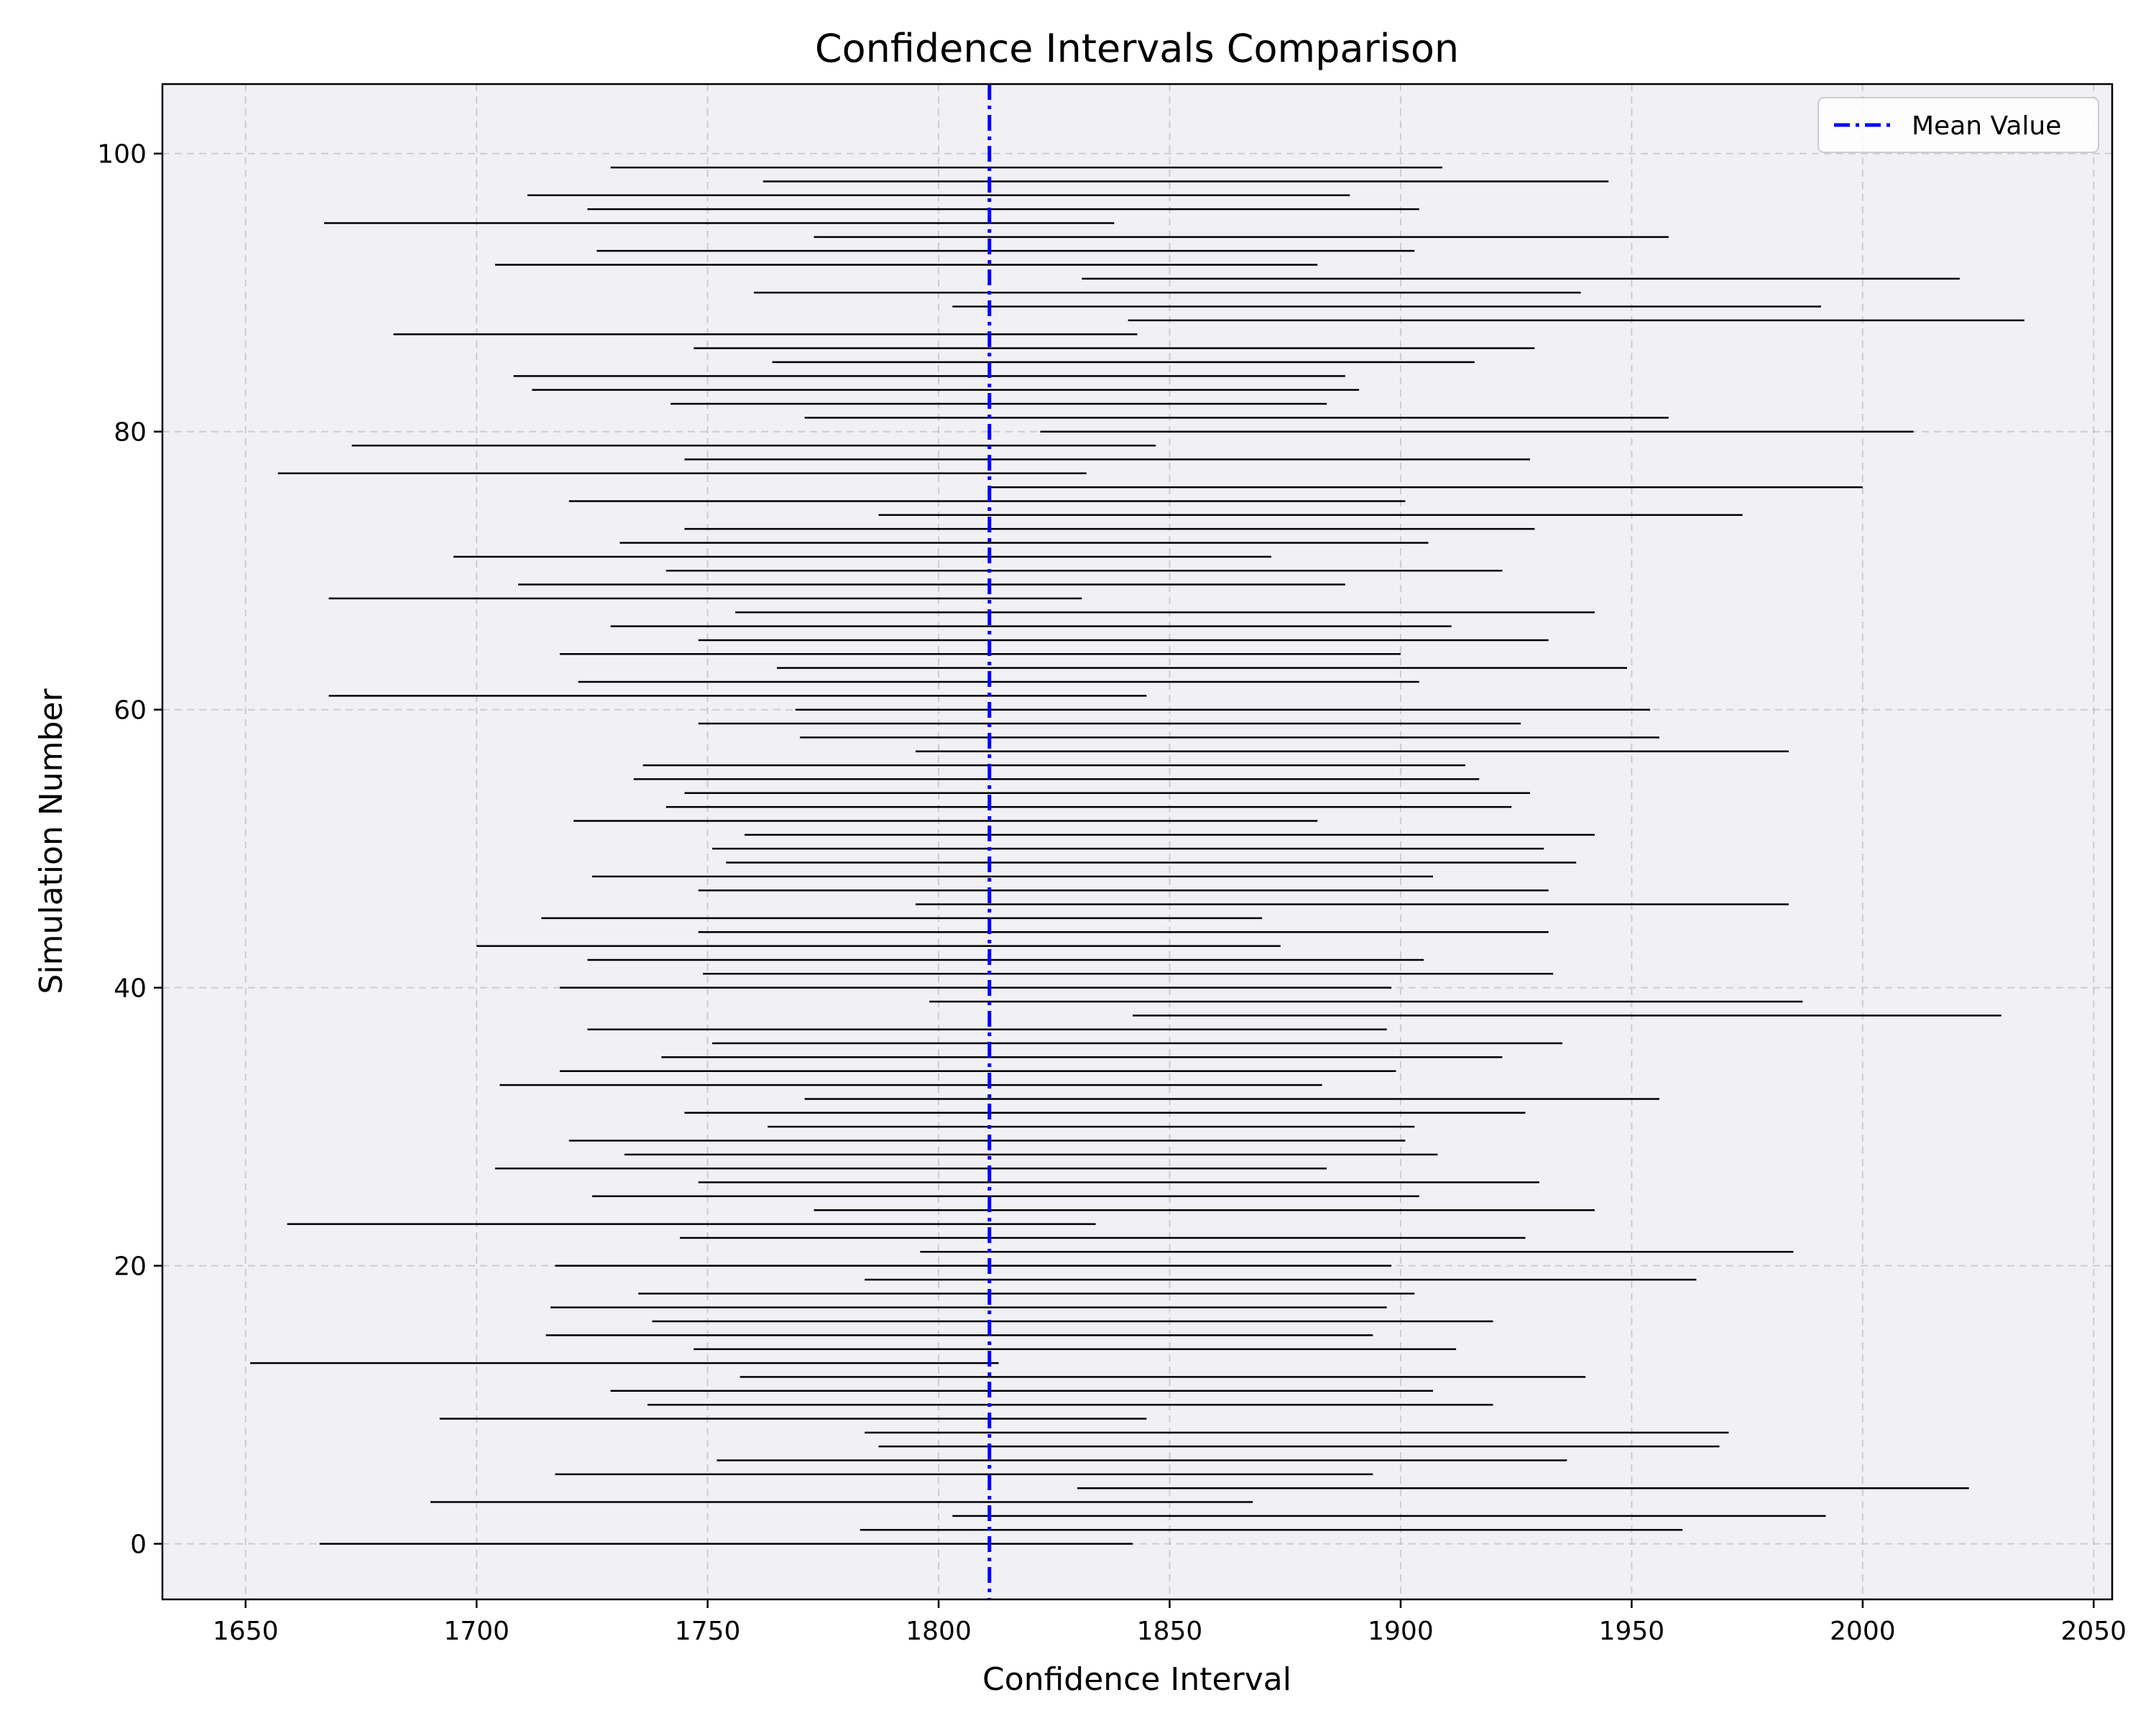 The width and height of the screenshot is (2156, 1728). Describe the element at coordinates (1863, 1632) in the screenshot. I see `x-tick-label-2000: 2000` at that location.